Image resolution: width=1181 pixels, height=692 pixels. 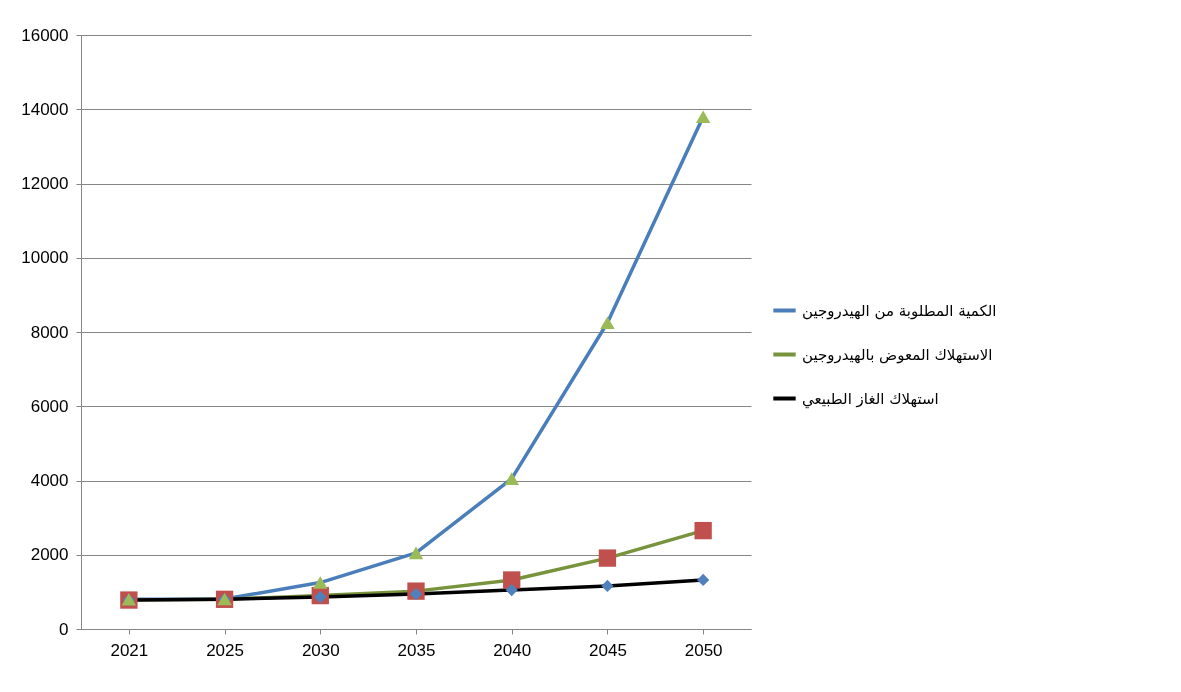 What do you see at coordinates (320, 650) in the screenshot?
I see `x-tick-label: 2030` at bounding box center [320, 650].